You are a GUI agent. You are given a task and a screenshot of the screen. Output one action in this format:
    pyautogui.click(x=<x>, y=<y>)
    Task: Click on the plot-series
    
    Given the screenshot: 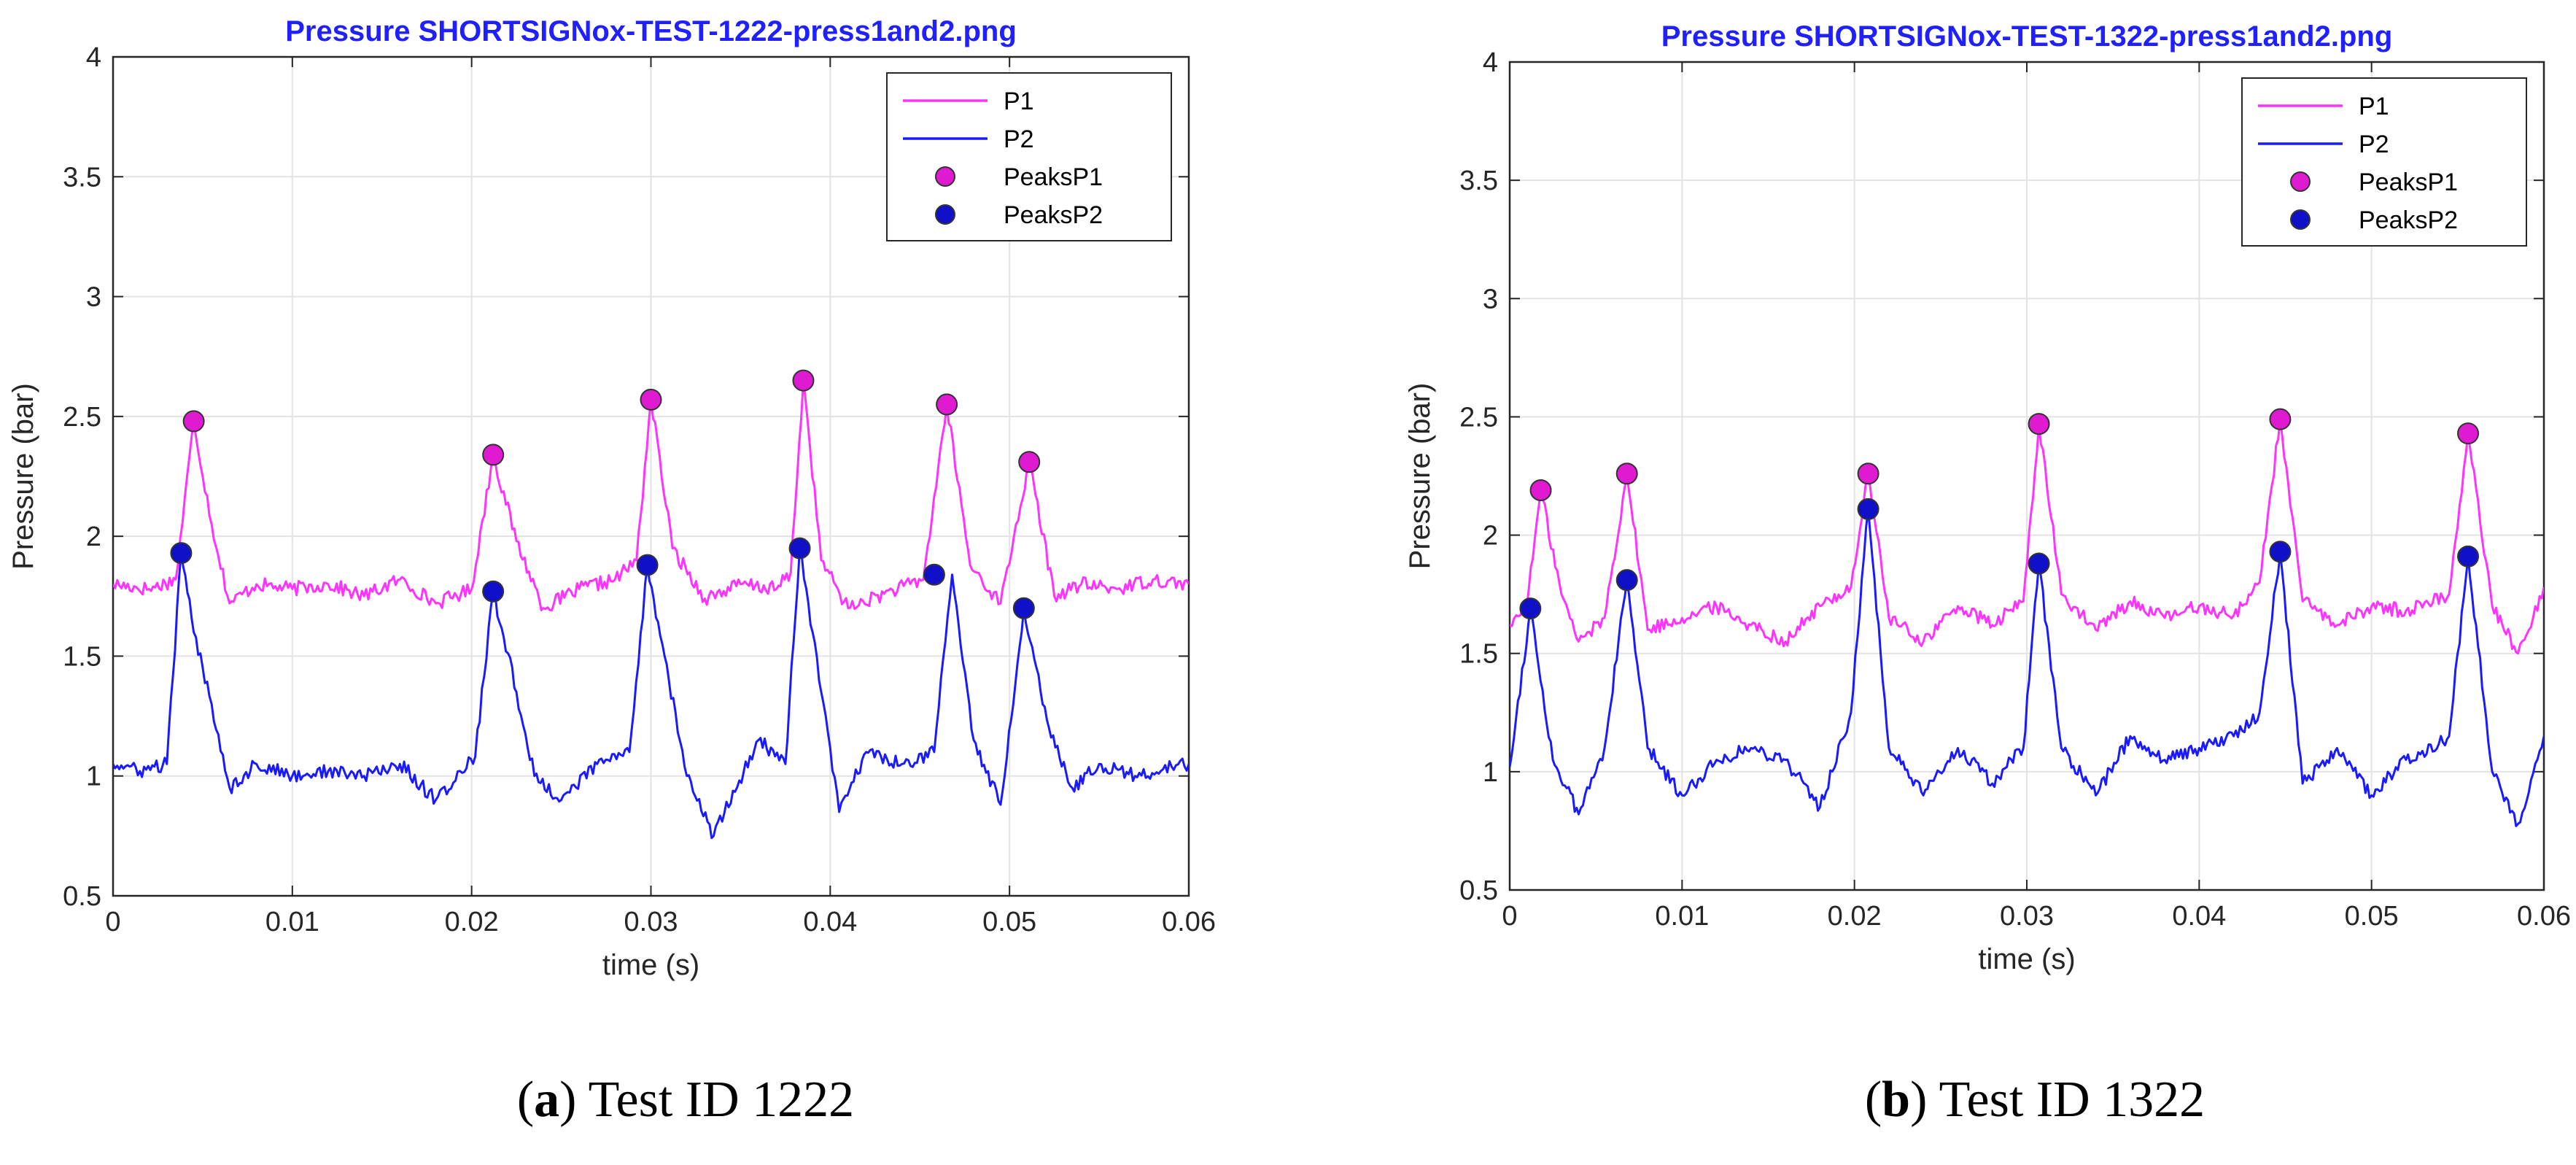 What is the action you would take?
    pyautogui.click(x=2027, y=622)
    